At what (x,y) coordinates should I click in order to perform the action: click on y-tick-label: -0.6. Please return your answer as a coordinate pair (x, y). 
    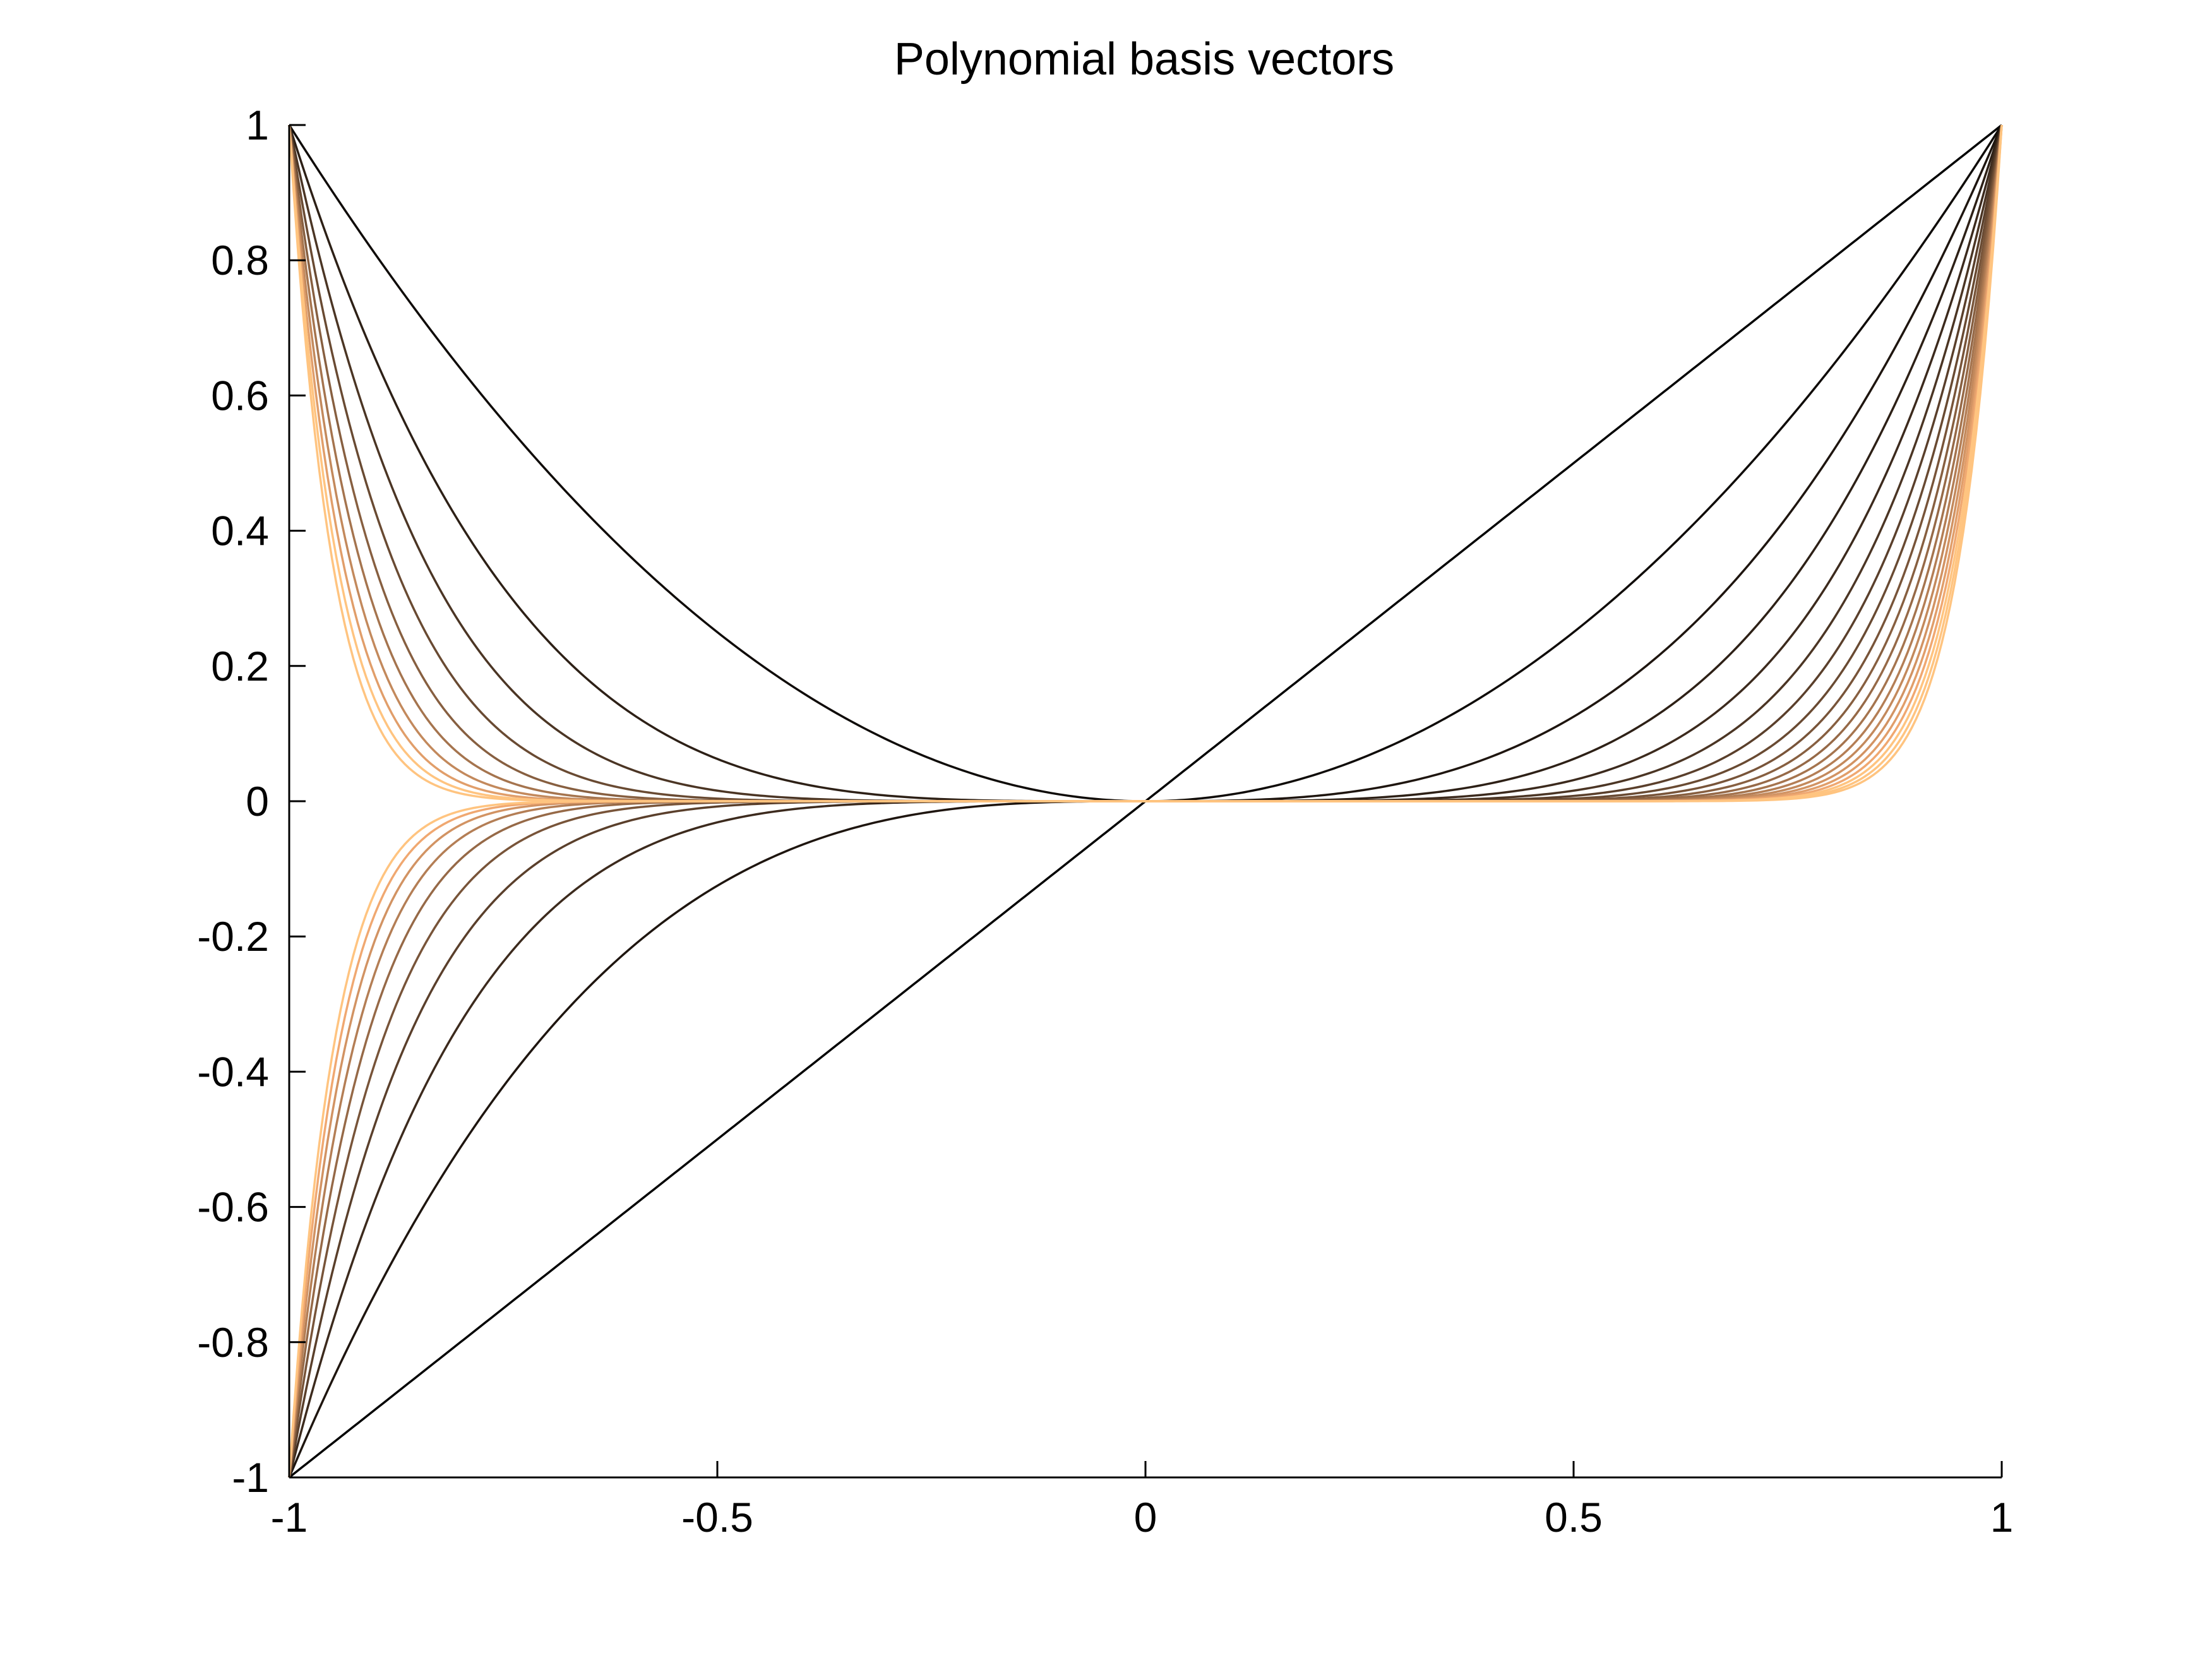
    Looking at the image, I should click on (233, 1207).